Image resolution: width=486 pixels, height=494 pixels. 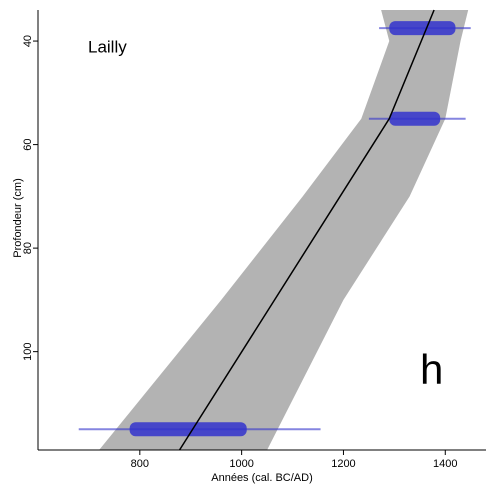 What do you see at coordinates (28, 144) in the screenshot?
I see `y-tick-label: 60` at bounding box center [28, 144].